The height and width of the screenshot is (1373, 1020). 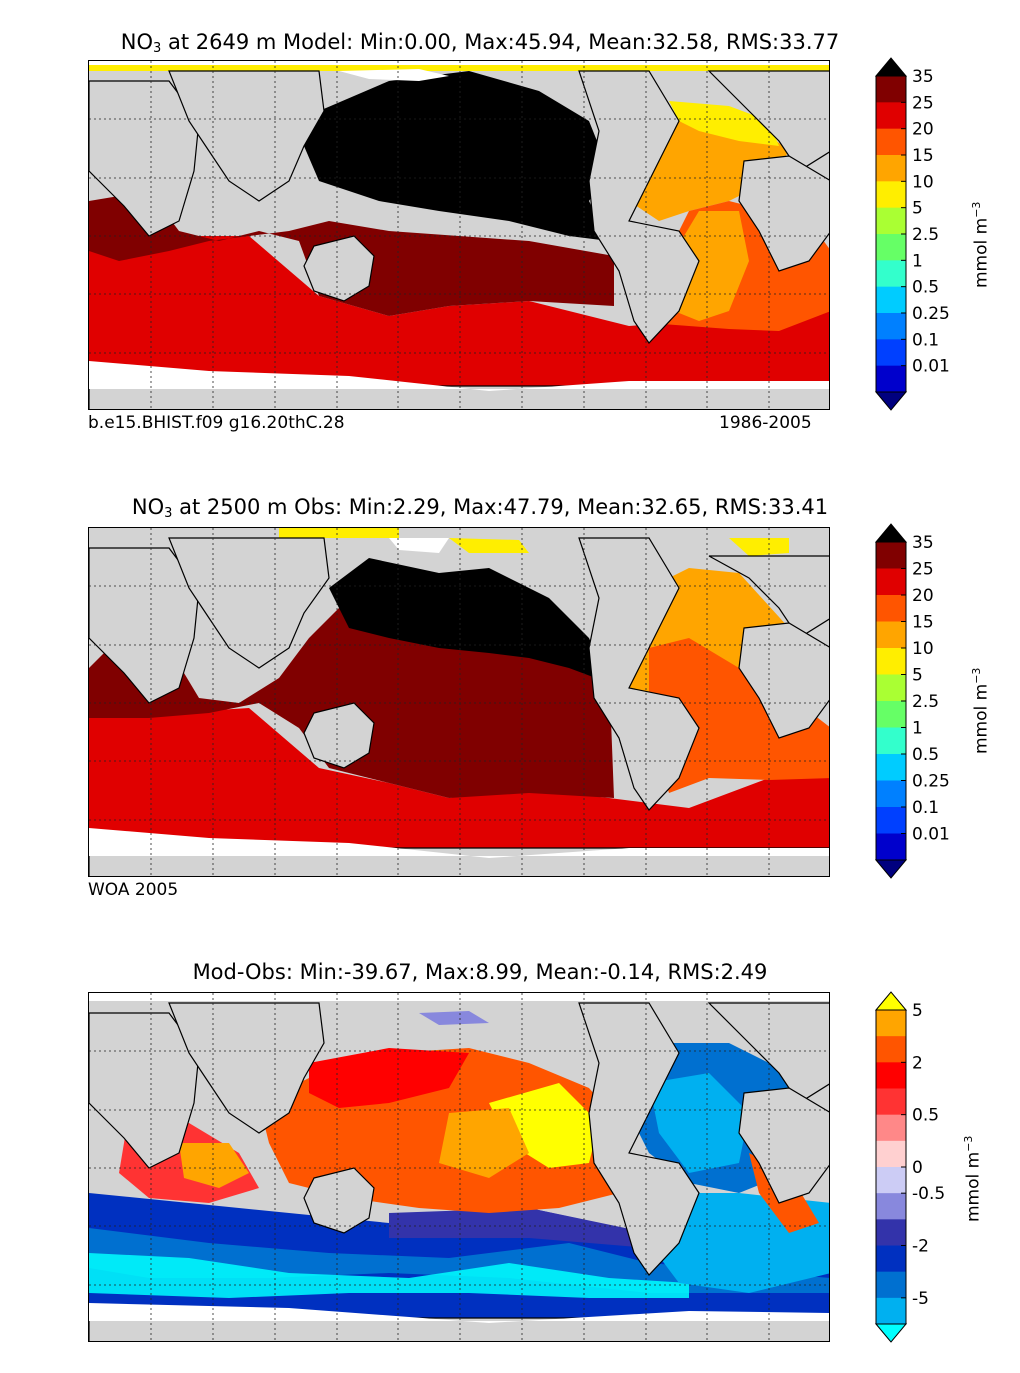 I want to click on colorbar-tick-label: 20, so click(x=923, y=596).